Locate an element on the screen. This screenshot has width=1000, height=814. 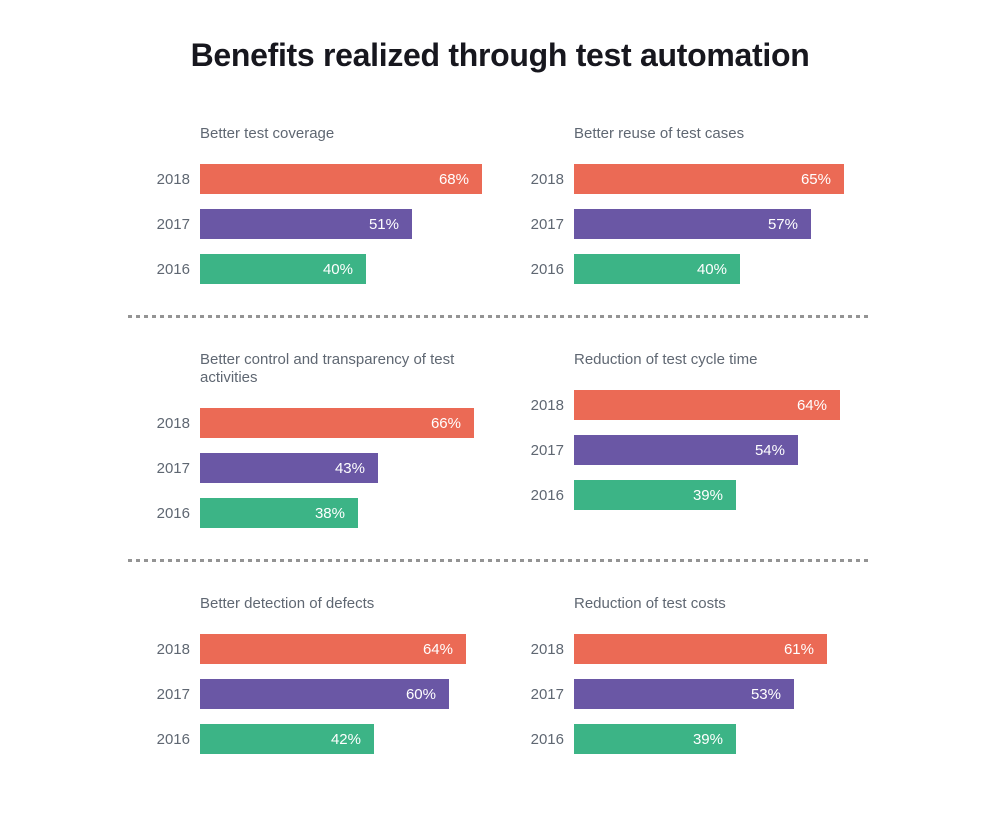
bar-row: 2016 40% is located at coordinates (315, 269).